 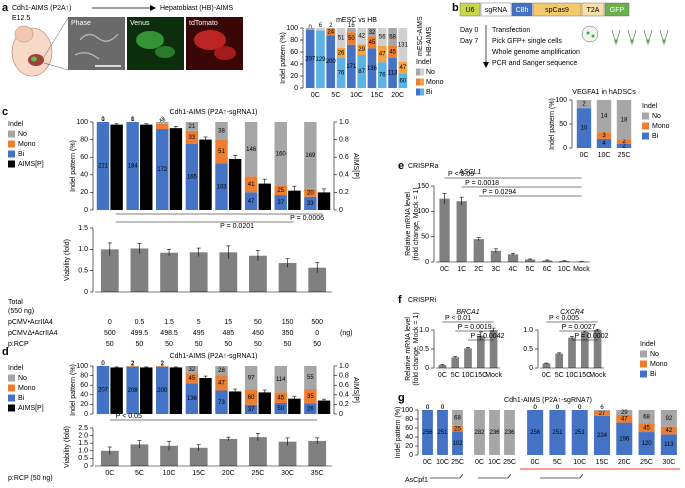 I want to click on table-cell: 15, so click(x=228, y=322).